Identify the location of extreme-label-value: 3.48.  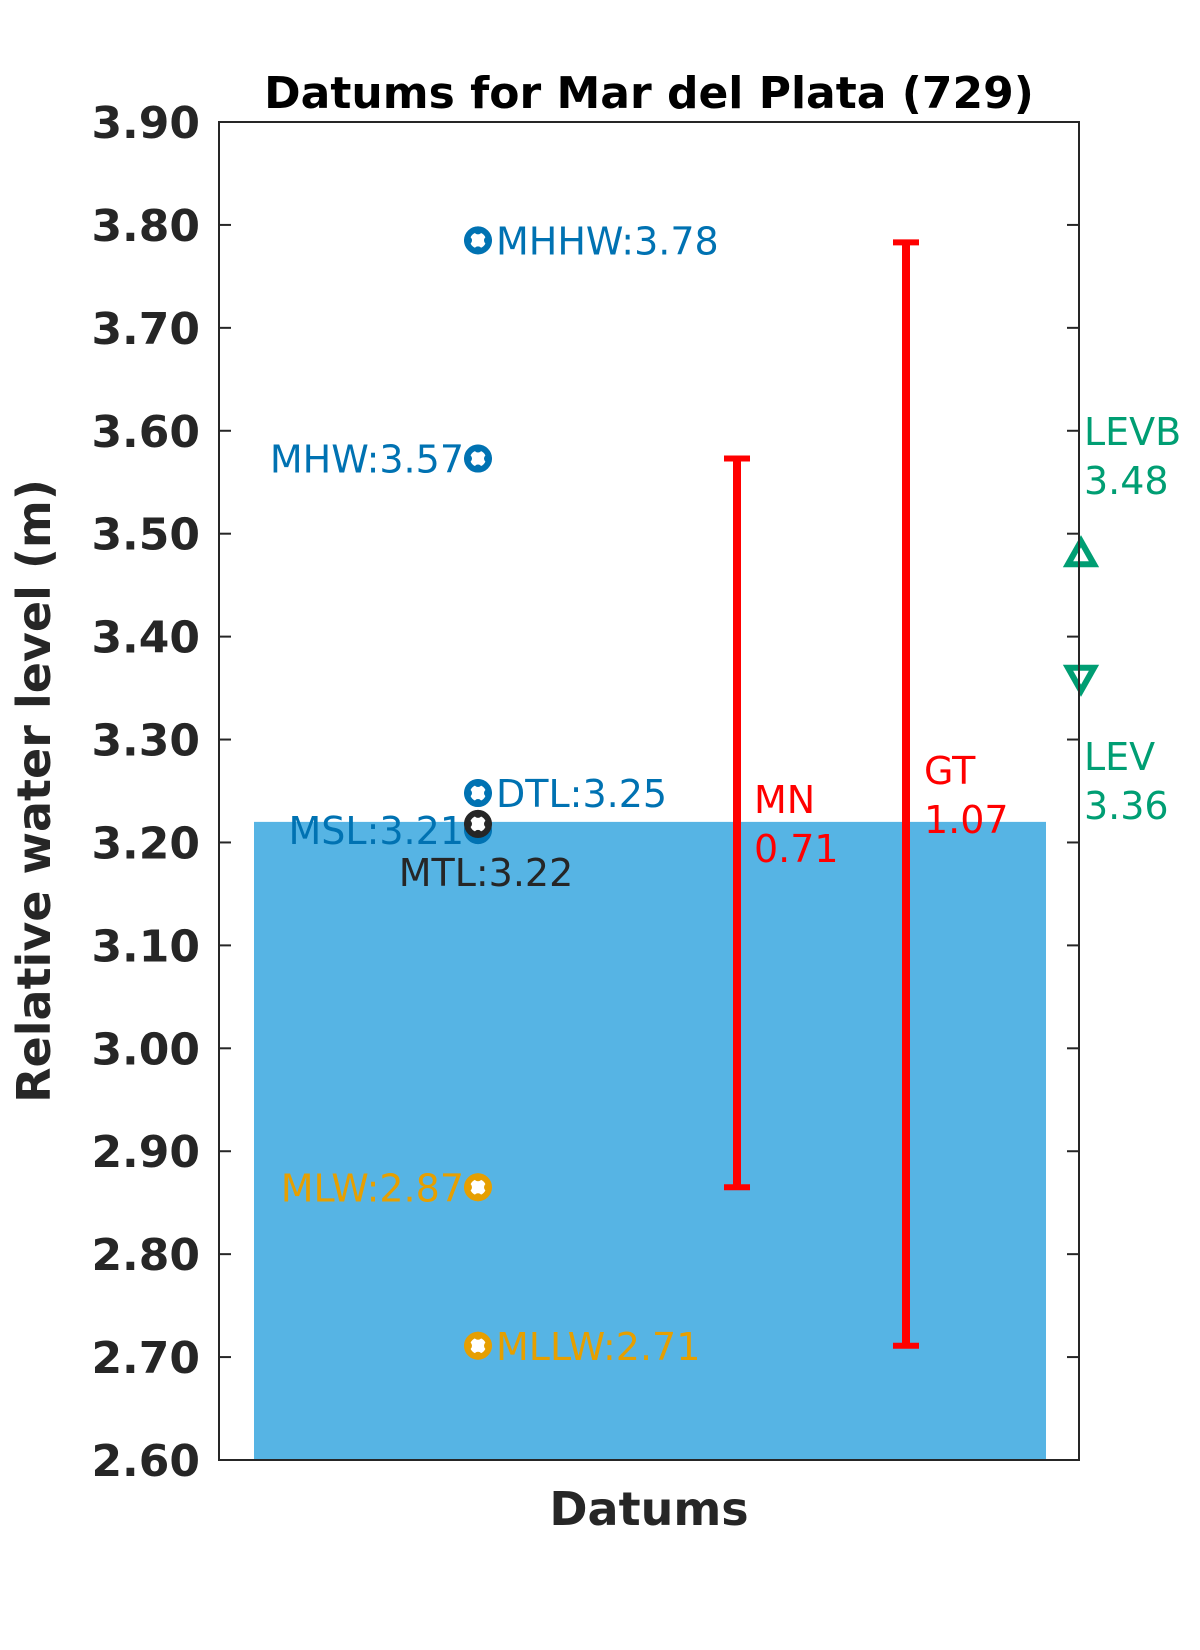
(1126, 481).